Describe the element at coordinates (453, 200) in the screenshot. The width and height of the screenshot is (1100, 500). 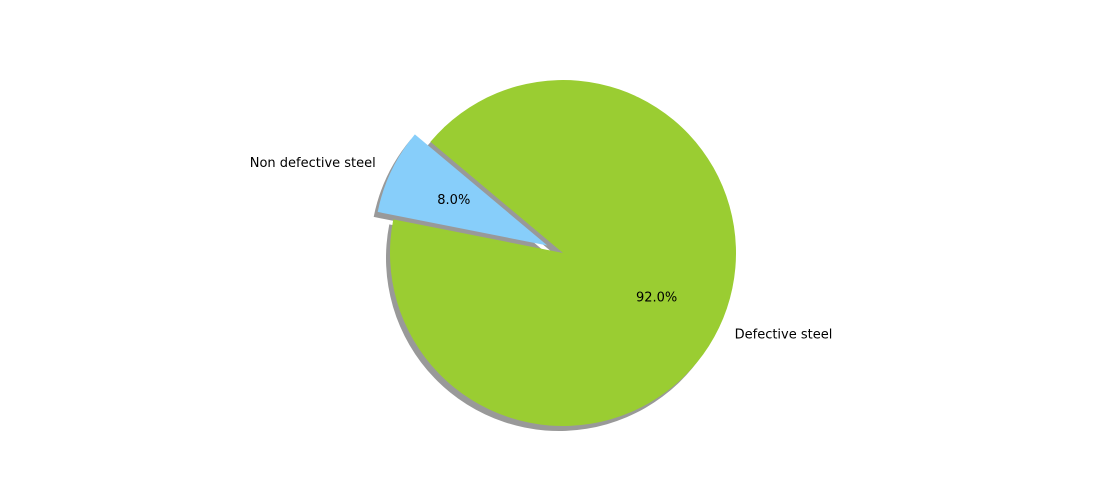
I see `pct-label-non-defective-steel: 8.0%` at that location.